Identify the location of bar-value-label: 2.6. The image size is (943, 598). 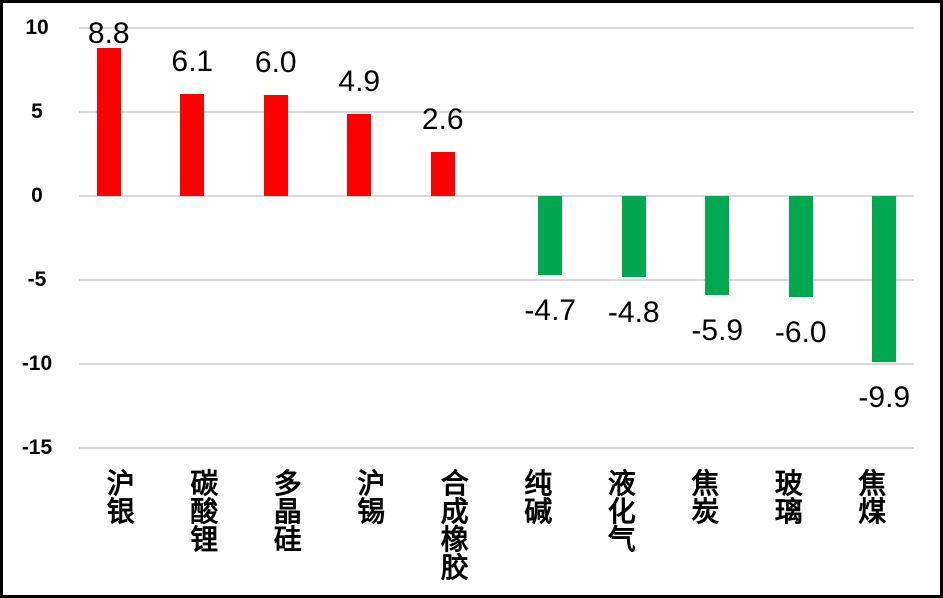
(442, 120).